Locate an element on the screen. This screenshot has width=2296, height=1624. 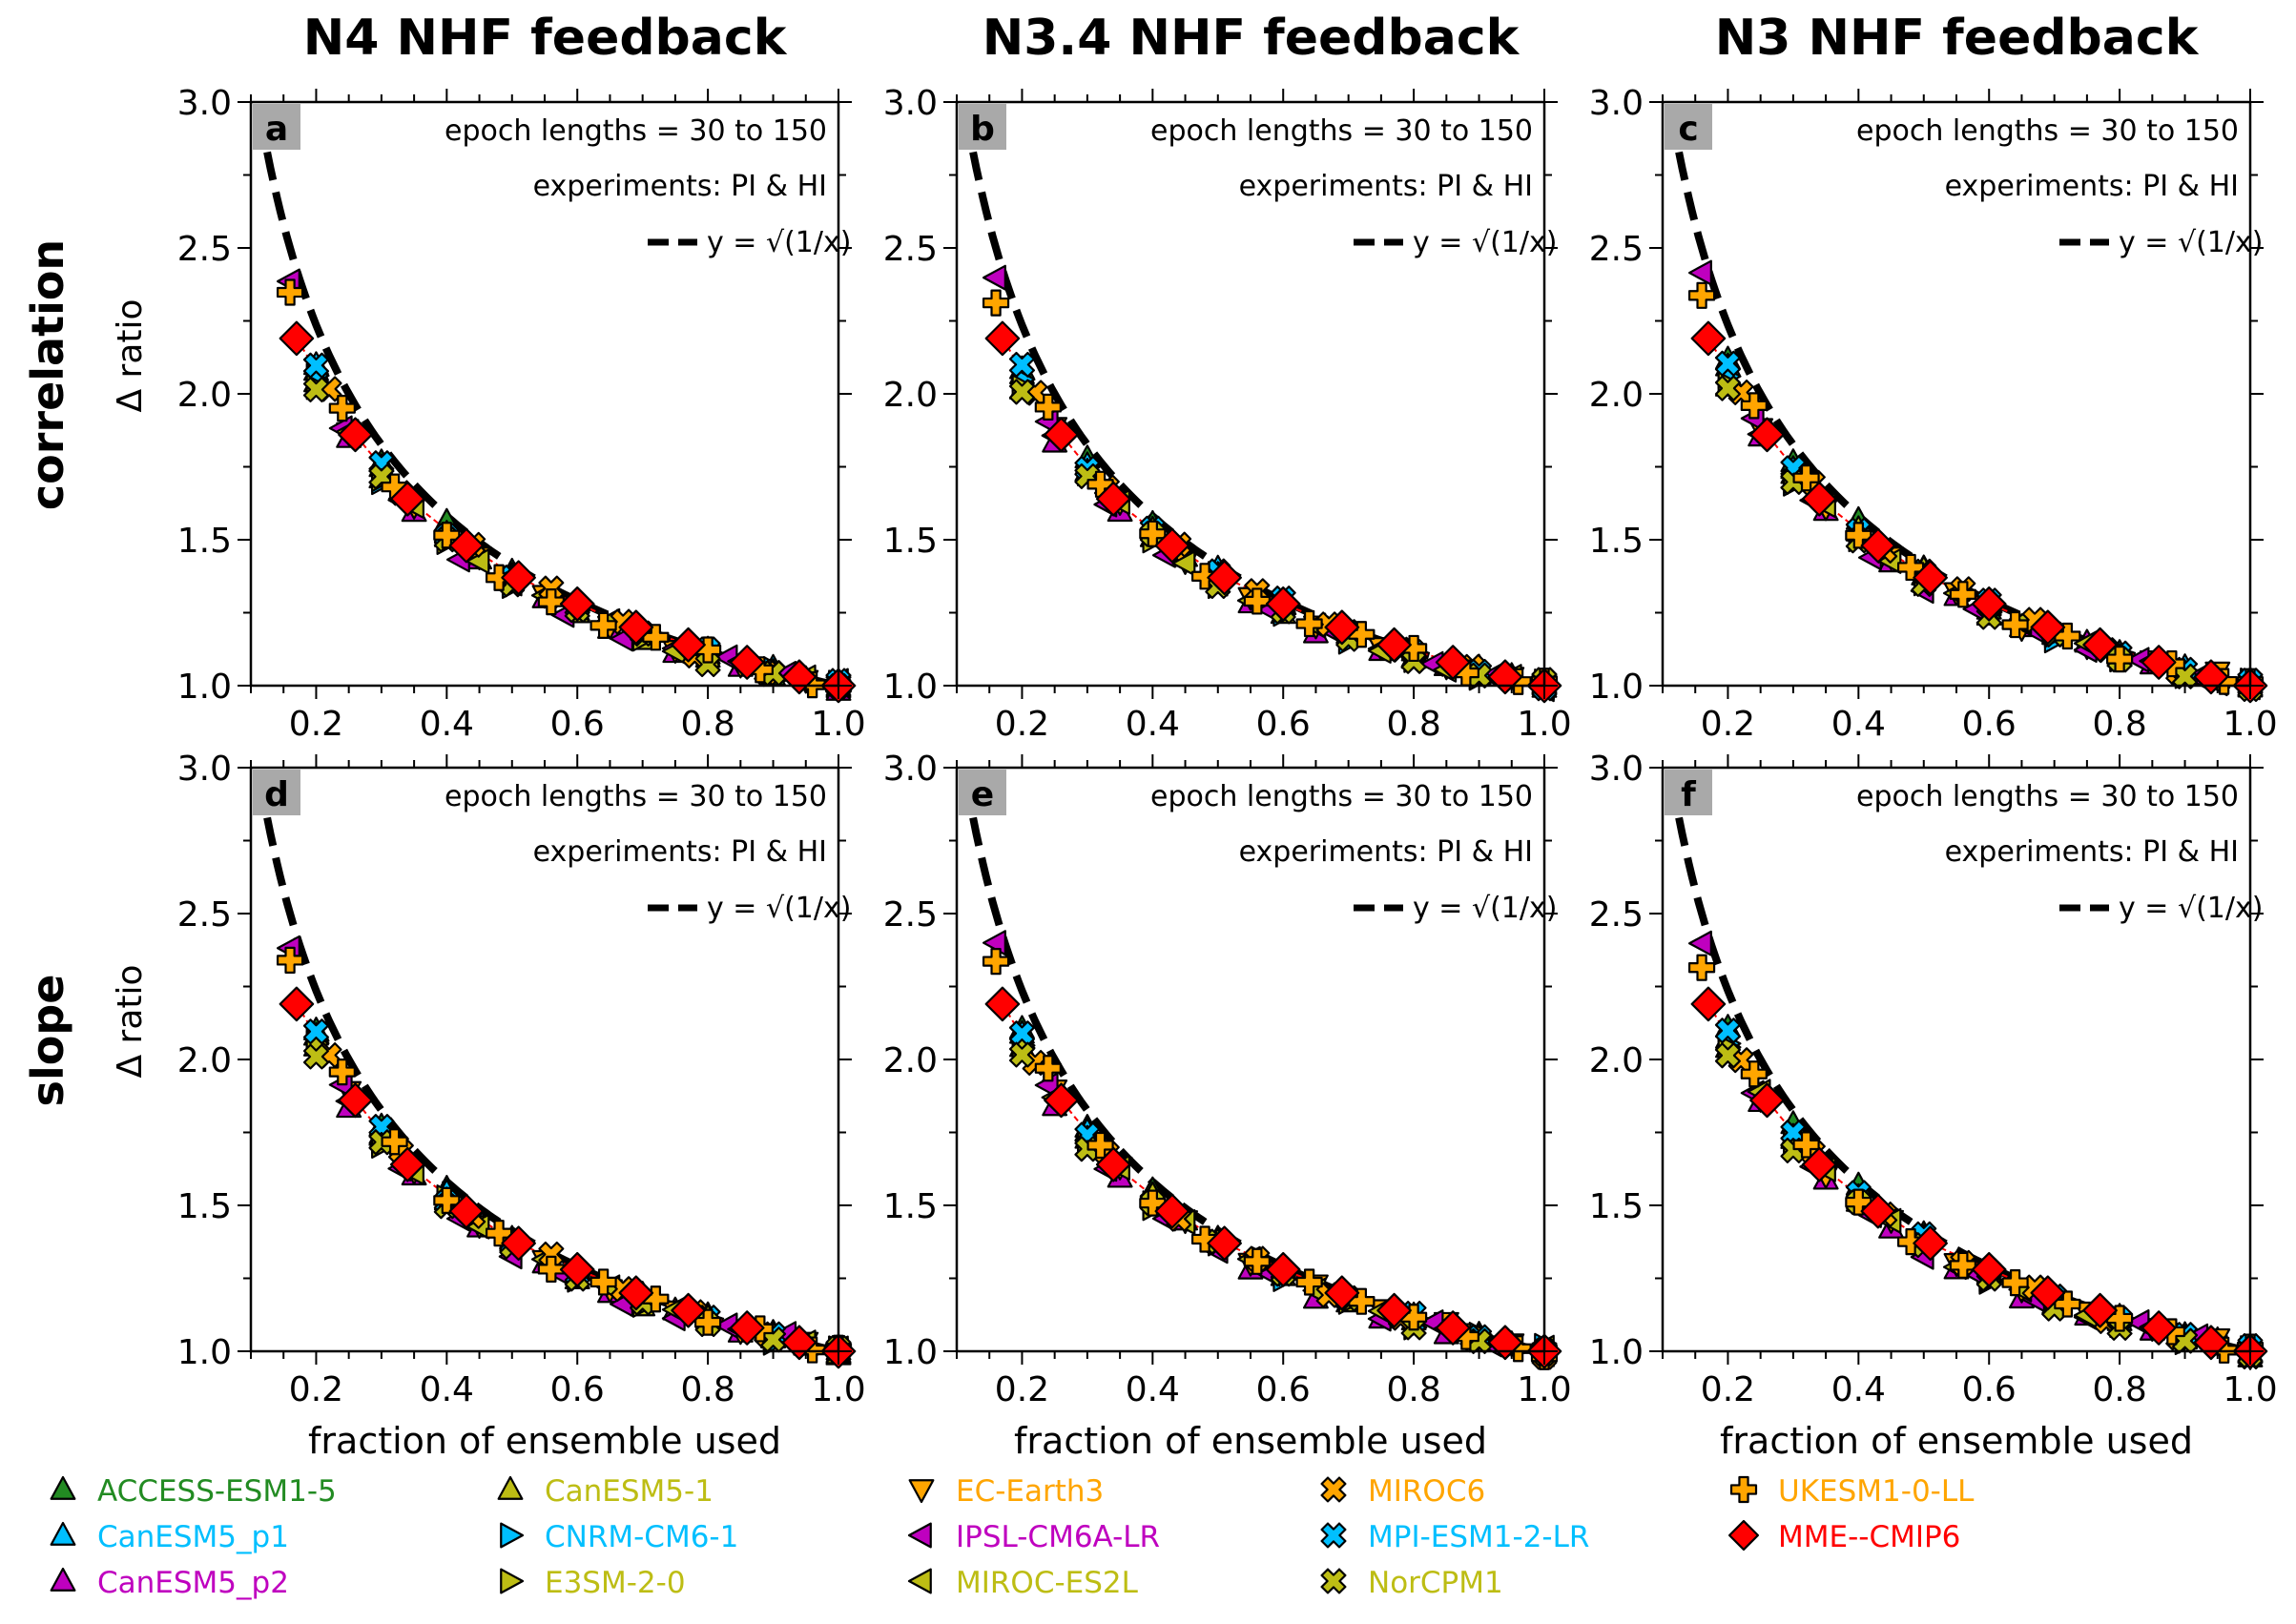
series-CanESM5_p2 is located at coordinates (1300, 1226).